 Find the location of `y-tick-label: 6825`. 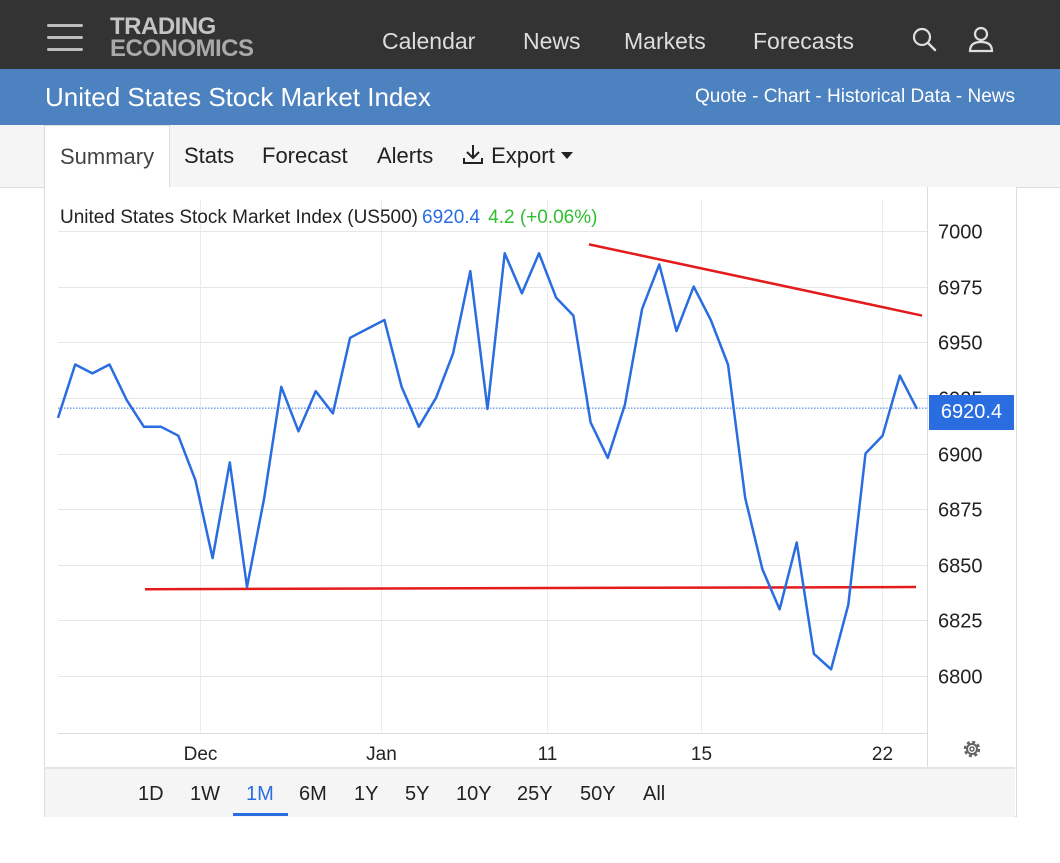

y-tick-label: 6825 is located at coordinates (960, 622).